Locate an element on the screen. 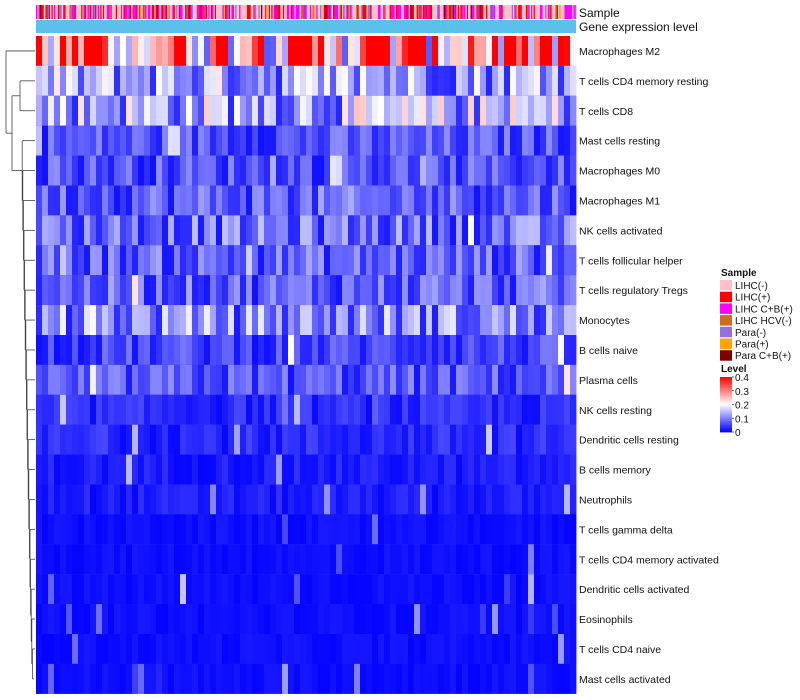 This screenshot has height=700, width=800. sample-legend-label: Para C+B(+) is located at coordinates (763, 356).